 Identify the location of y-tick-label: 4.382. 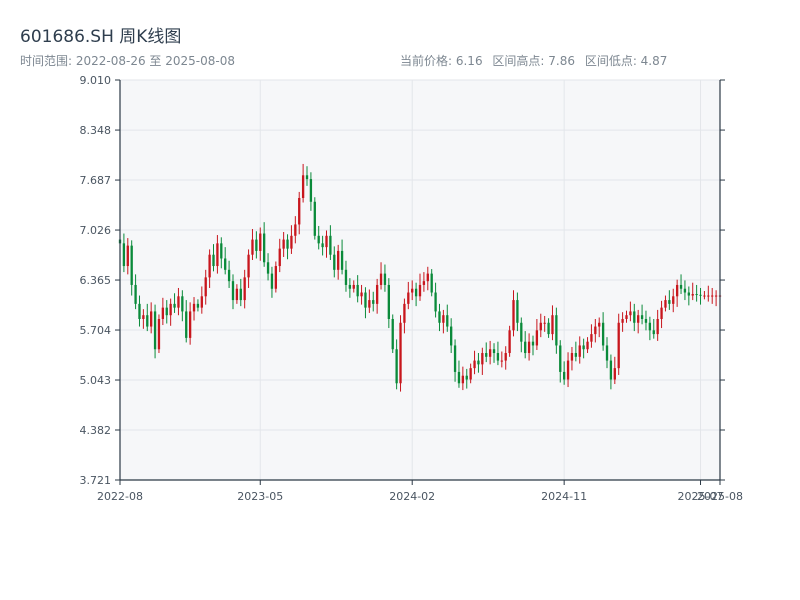
(96, 430).